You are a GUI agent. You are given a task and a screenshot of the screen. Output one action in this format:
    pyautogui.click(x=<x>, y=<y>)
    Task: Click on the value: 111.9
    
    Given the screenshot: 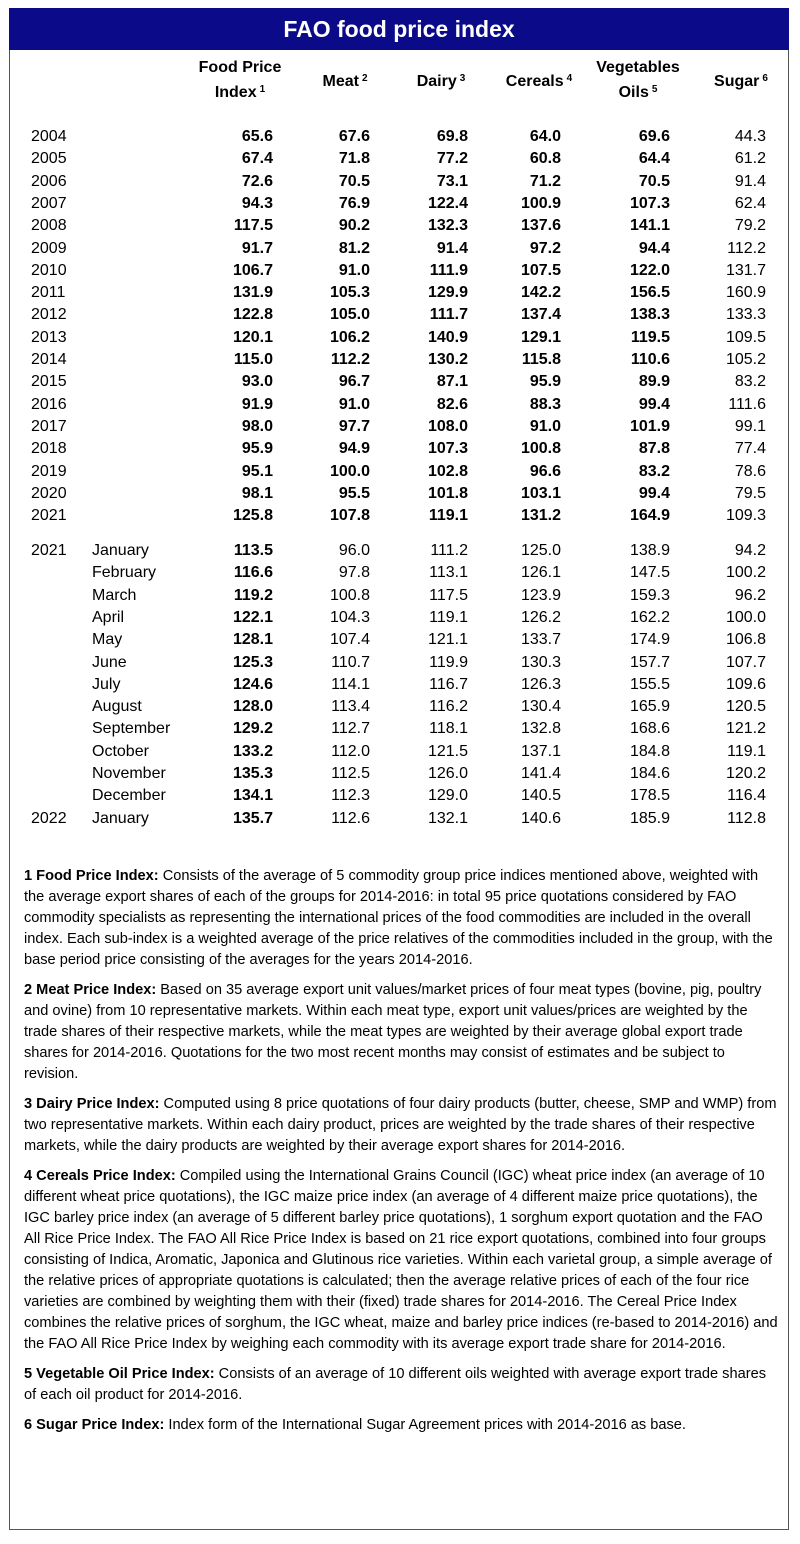 What is the action you would take?
    pyautogui.click(x=448, y=270)
    